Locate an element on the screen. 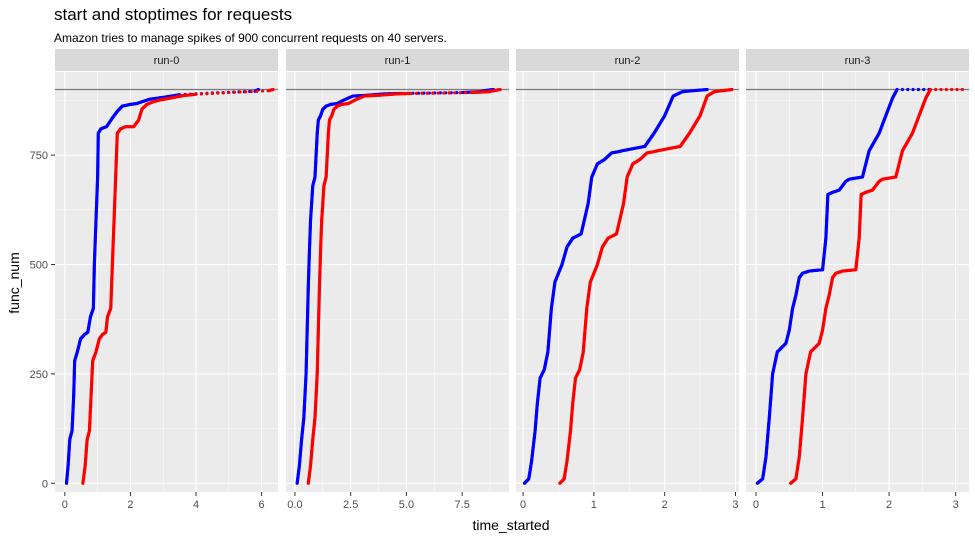 This screenshot has width=975, height=540. y-tick-label: 0 is located at coordinates (45, 484).